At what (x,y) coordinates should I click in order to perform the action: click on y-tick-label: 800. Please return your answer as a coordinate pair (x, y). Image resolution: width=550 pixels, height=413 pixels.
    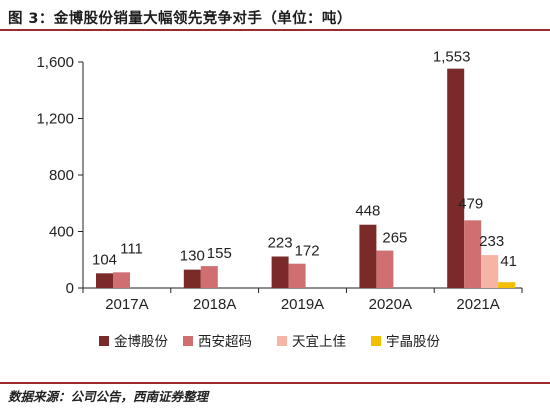
    Looking at the image, I should click on (61, 175).